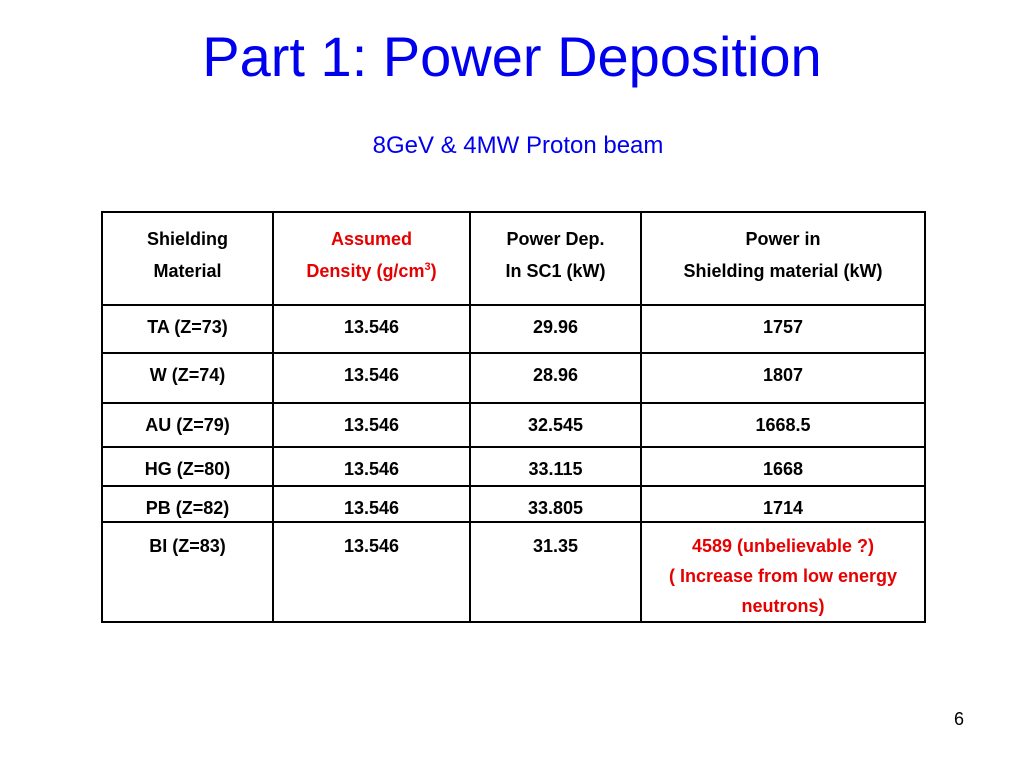  What do you see at coordinates (783, 258) in the screenshot?
I see `header-power-shielding: Power in Shielding material (kW)` at bounding box center [783, 258].